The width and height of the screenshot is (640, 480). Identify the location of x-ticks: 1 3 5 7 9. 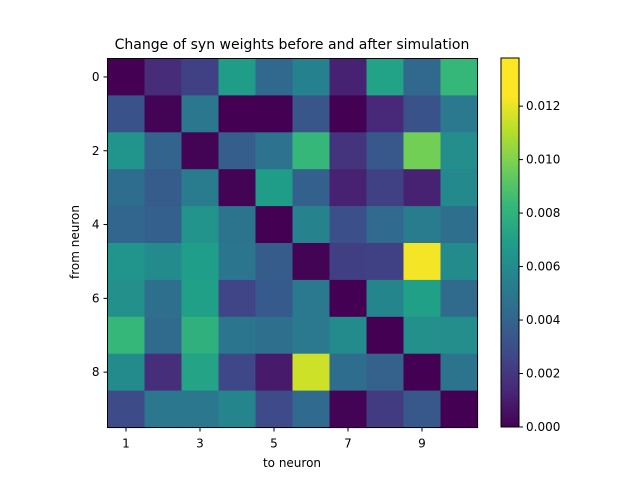
(274, 439).